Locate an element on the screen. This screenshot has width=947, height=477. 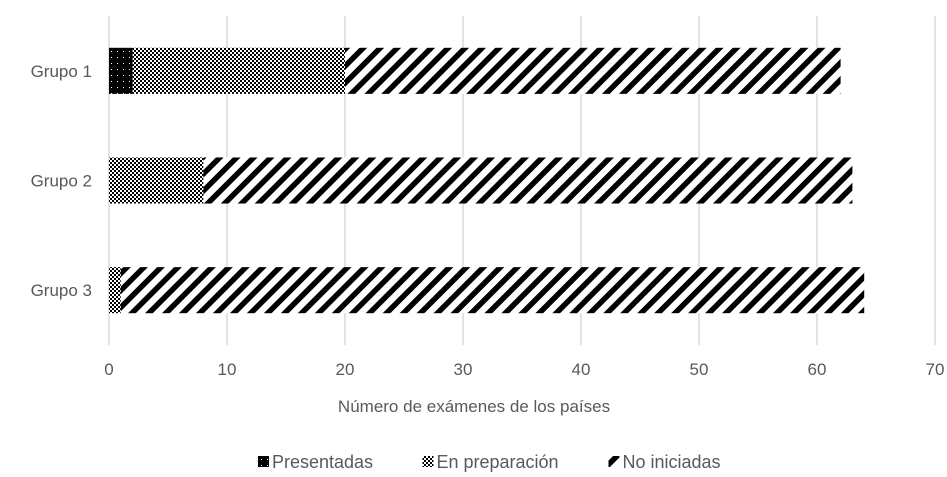
category-label-grupo-1: Grupo 1 is located at coordinates (61, 71).